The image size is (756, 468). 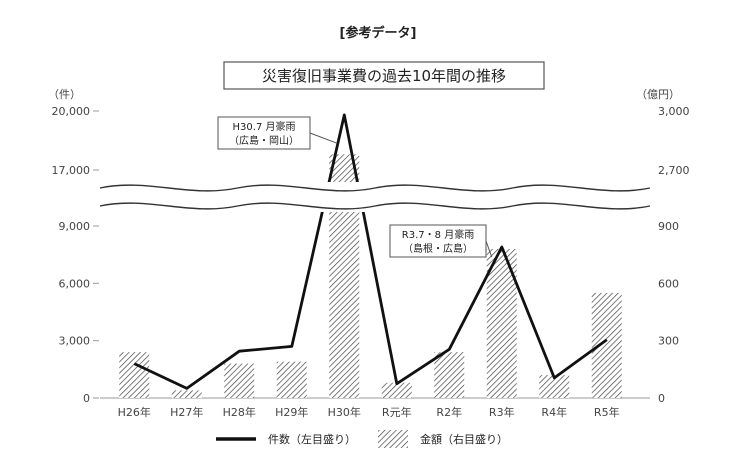 What do you see at coordinates (239, 380) in the screenshot?
I see `bar-H28年` at bounding box center [239, 380].